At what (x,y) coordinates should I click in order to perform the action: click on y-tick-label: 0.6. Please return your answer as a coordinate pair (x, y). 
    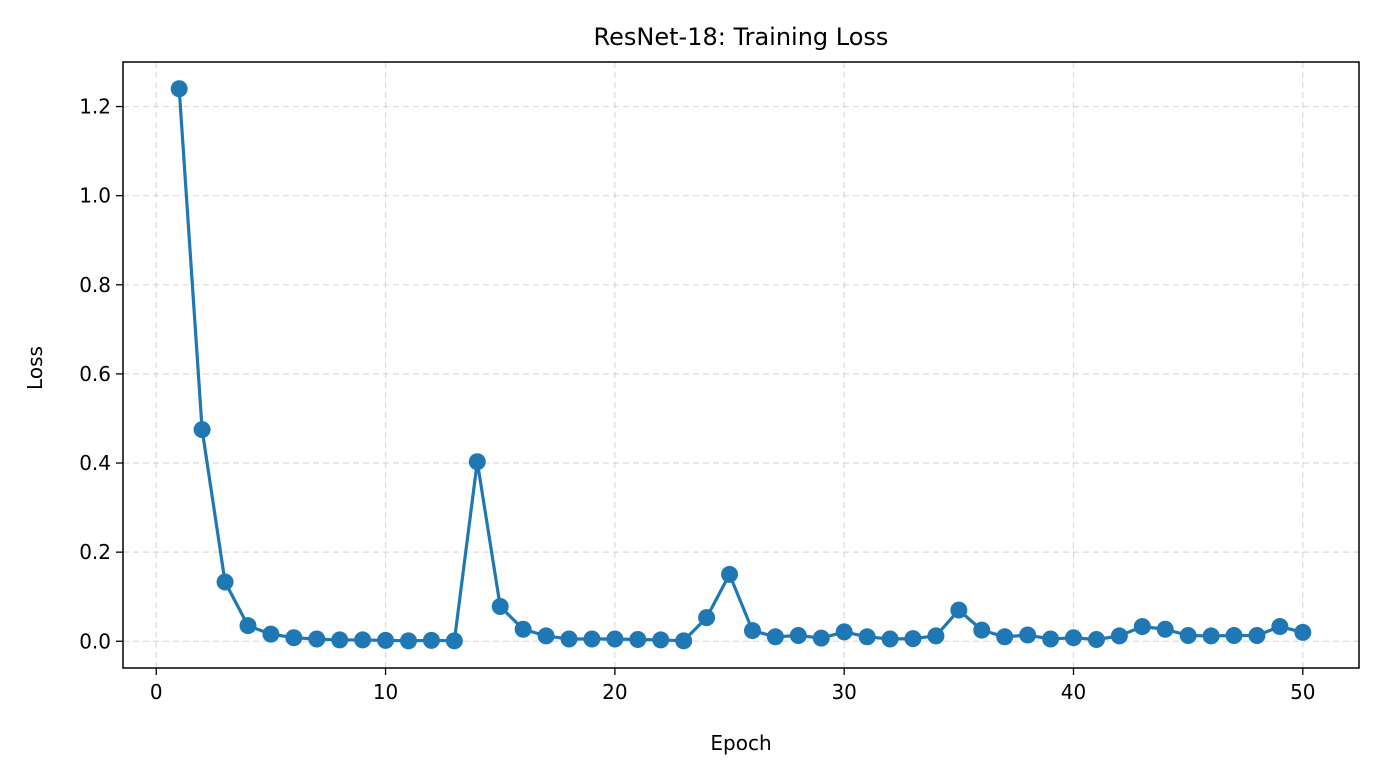
    Looking at the image, I should click on (95, 374).